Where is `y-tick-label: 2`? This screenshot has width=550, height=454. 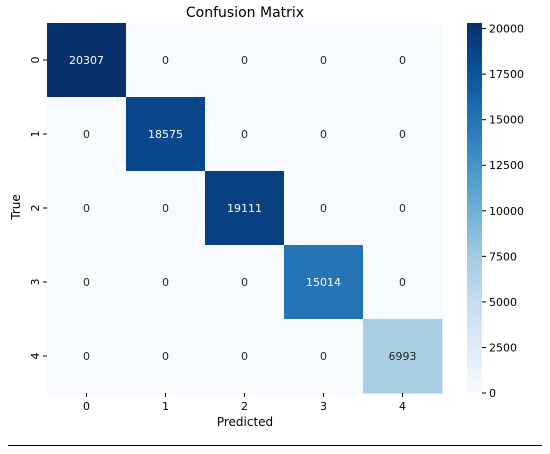
y-tick-label: 2 is located at coordinates (35, 208).